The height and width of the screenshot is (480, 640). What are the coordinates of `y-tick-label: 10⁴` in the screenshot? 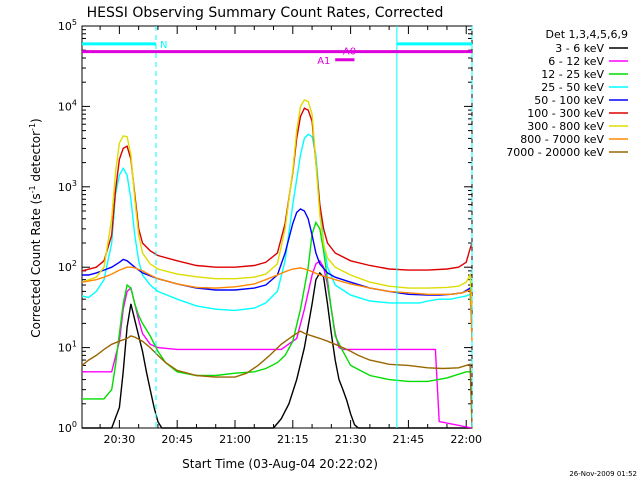 It's located at (67, 105).